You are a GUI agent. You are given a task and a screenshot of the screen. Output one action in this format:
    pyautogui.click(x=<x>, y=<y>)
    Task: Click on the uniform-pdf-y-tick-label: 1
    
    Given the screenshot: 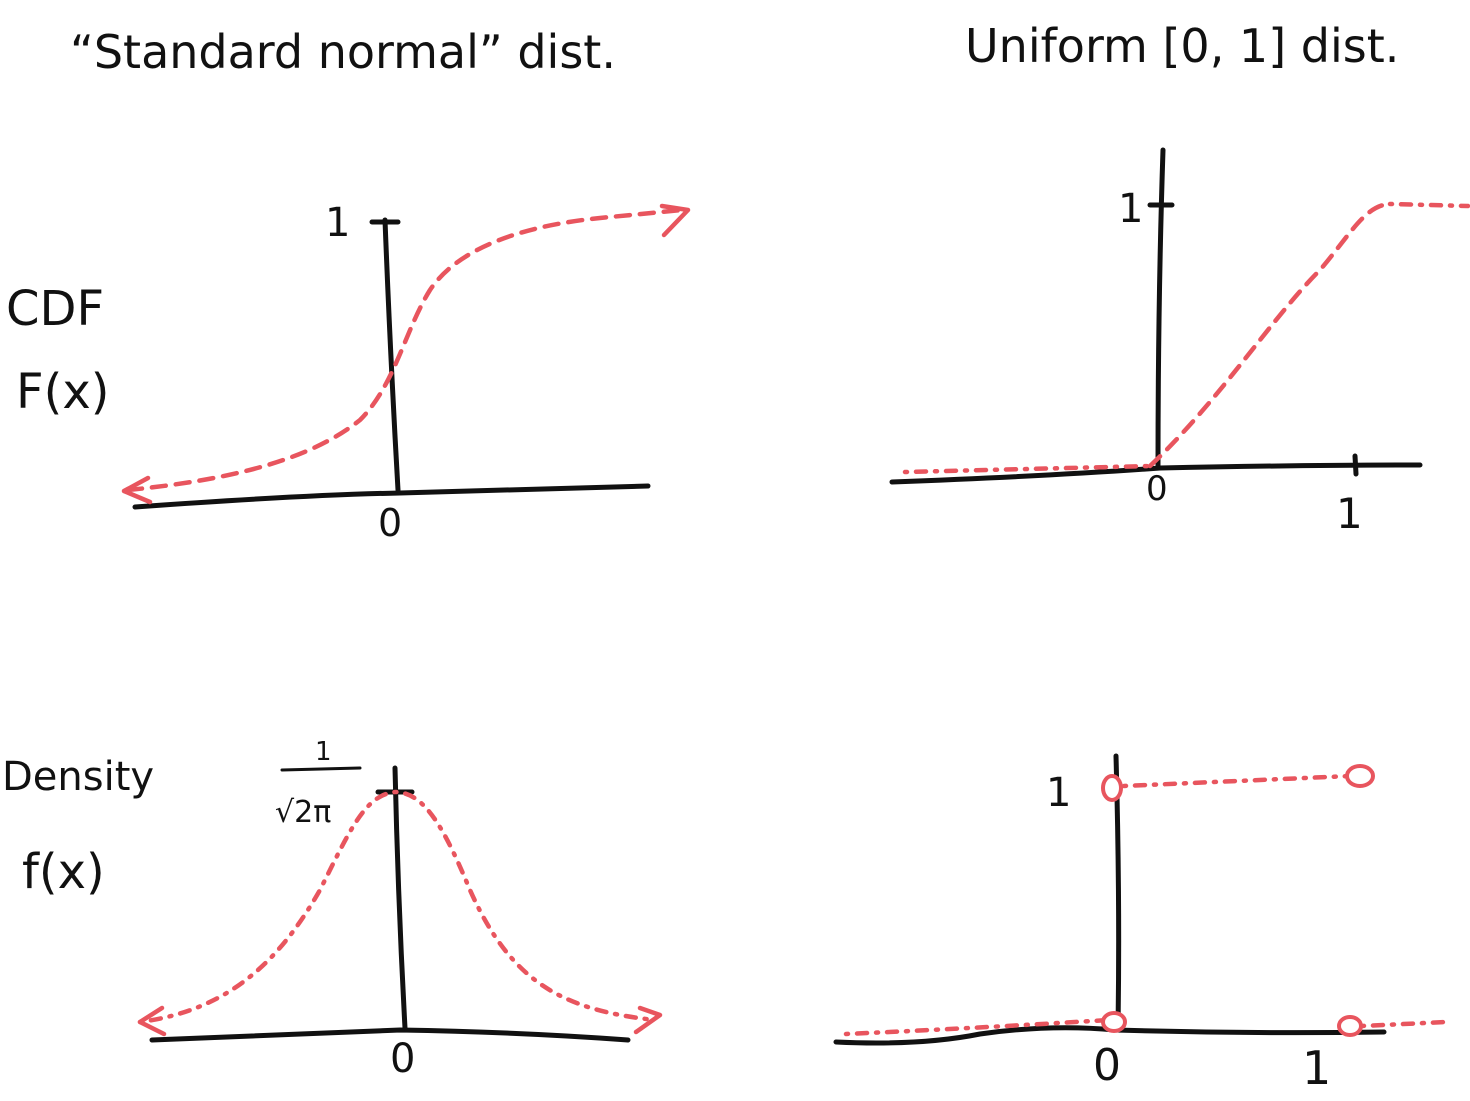 What is the action you would take?
    pyautogui.click(x=1058, y=793)
    